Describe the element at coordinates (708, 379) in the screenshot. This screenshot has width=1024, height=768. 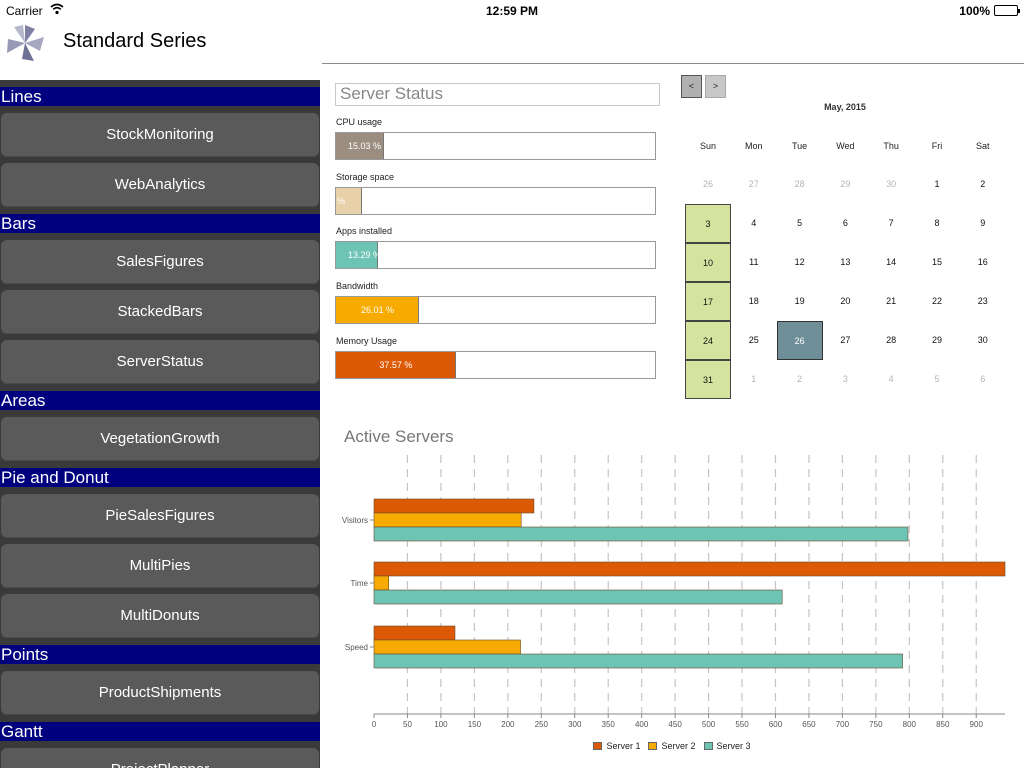
I see `calendar-day: 31` at that location.